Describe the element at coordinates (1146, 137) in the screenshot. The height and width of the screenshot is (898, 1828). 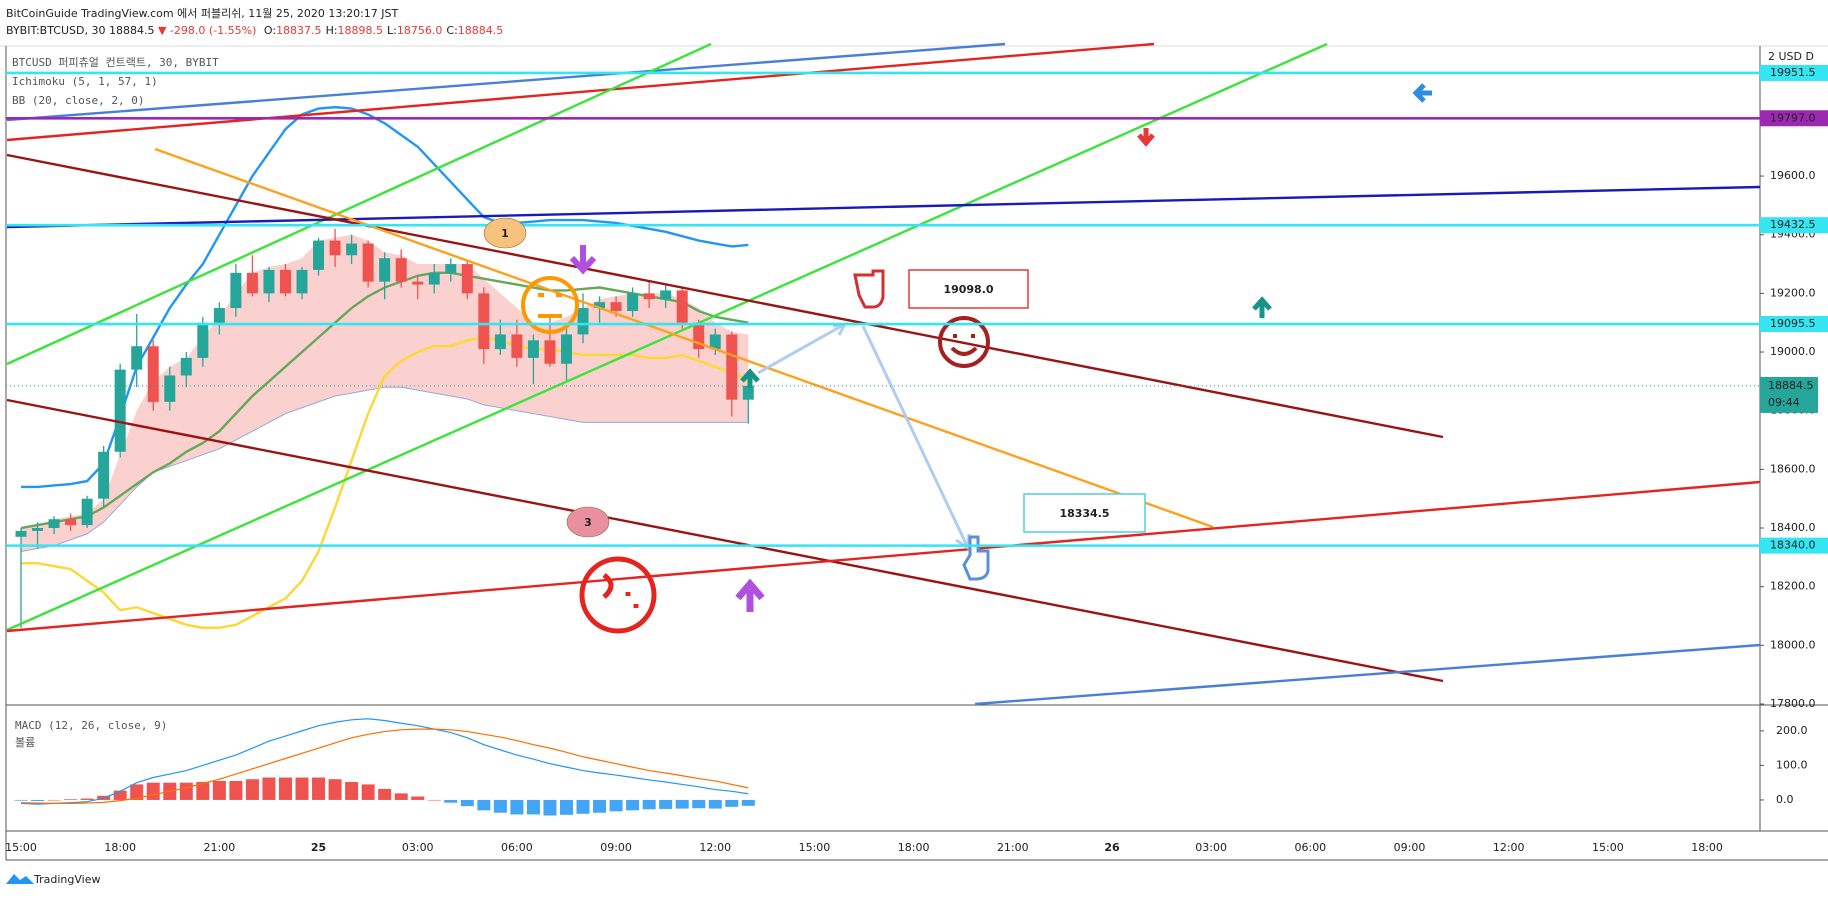
I see `arrow-down` at that location.